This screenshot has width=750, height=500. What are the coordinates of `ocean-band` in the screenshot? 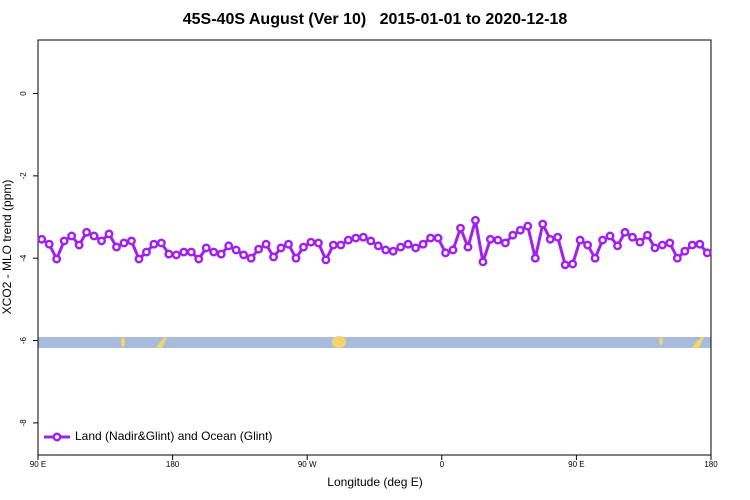 It's located at (374, 342).